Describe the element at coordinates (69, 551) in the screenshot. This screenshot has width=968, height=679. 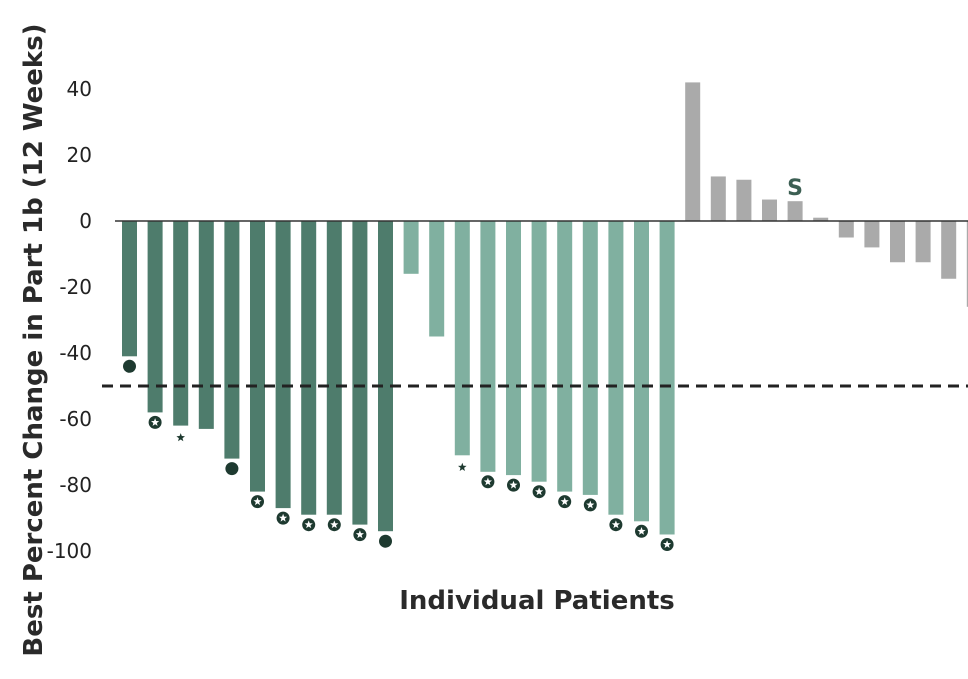
I see `y-tick-label: -100` at that location.